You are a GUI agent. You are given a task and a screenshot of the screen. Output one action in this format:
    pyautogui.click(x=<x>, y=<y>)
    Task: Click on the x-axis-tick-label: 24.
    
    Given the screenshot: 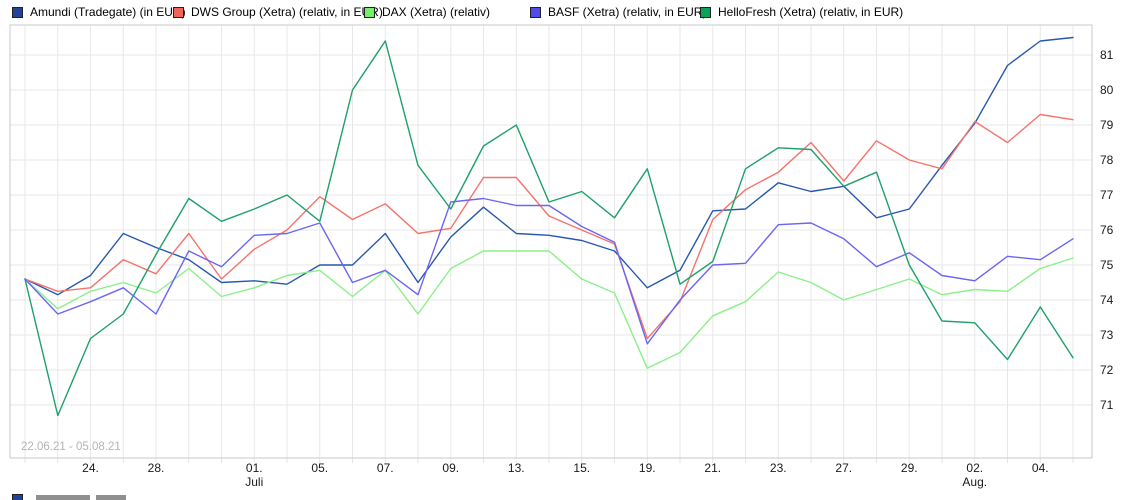 What is the action you would take?
    pyautogui.click(x=90, y=468)
    